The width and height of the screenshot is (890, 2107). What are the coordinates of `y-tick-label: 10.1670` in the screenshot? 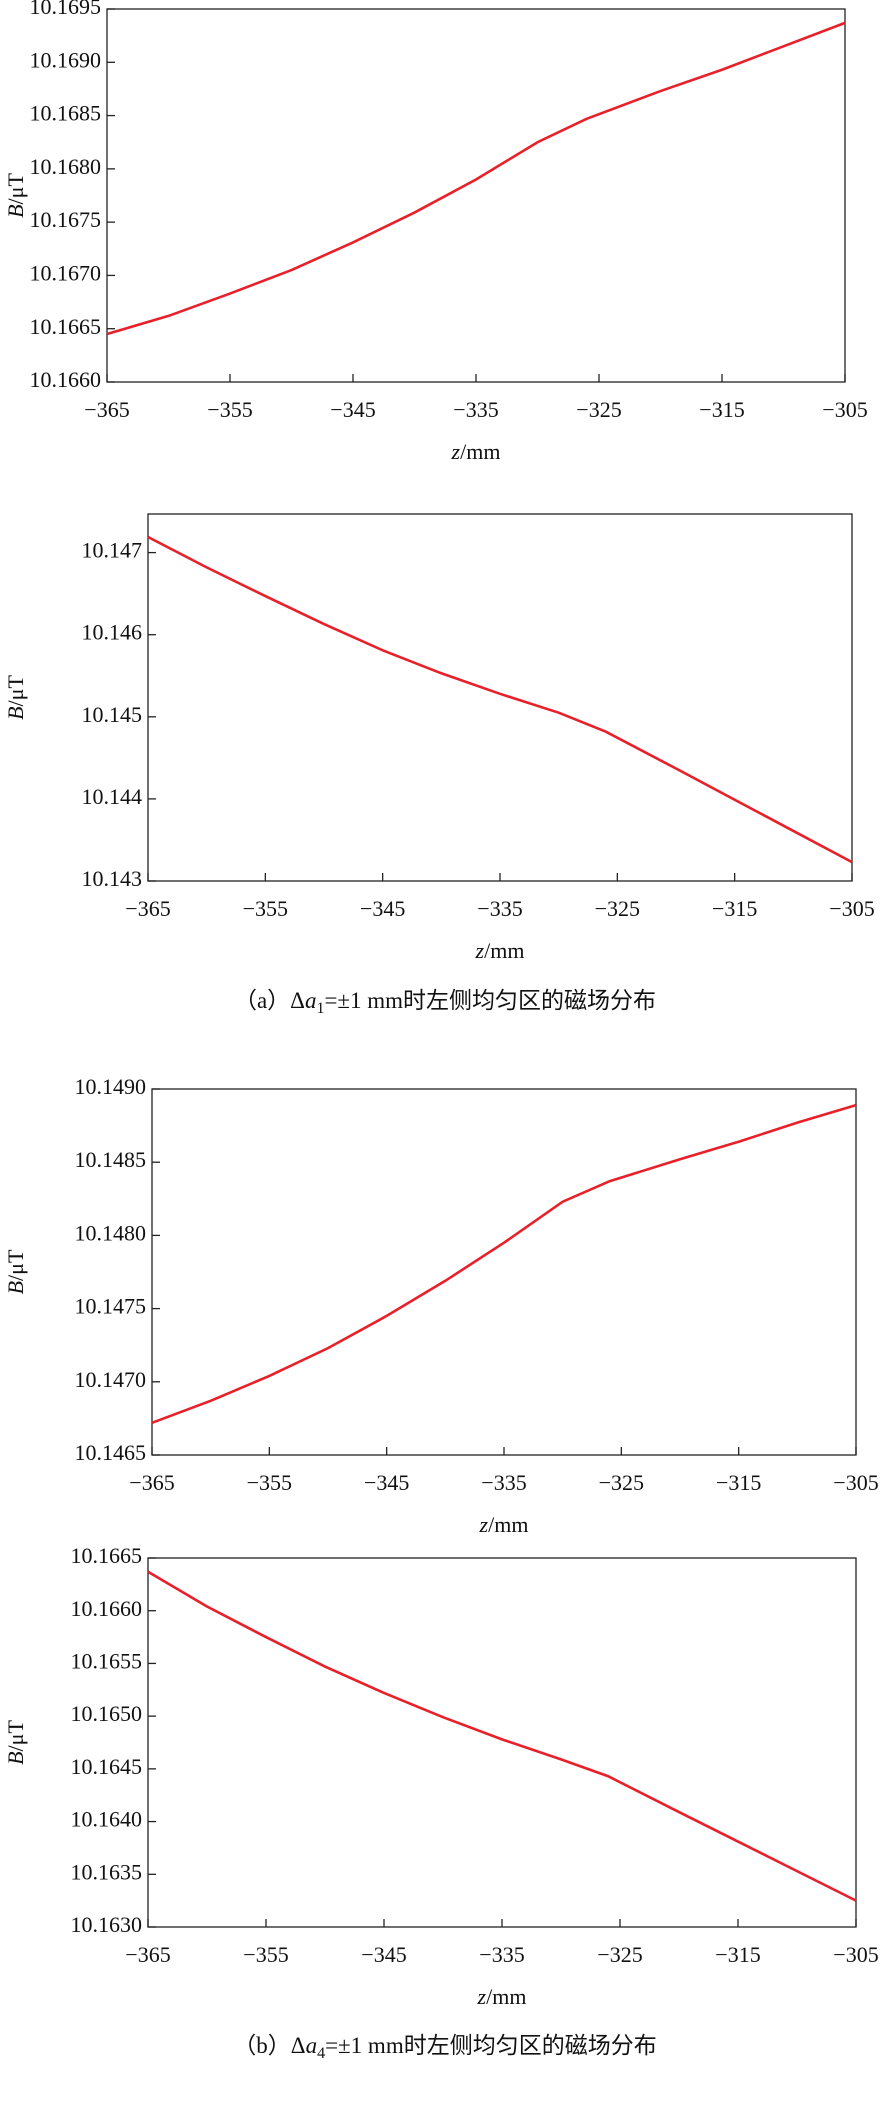 It's located at (66, 272).